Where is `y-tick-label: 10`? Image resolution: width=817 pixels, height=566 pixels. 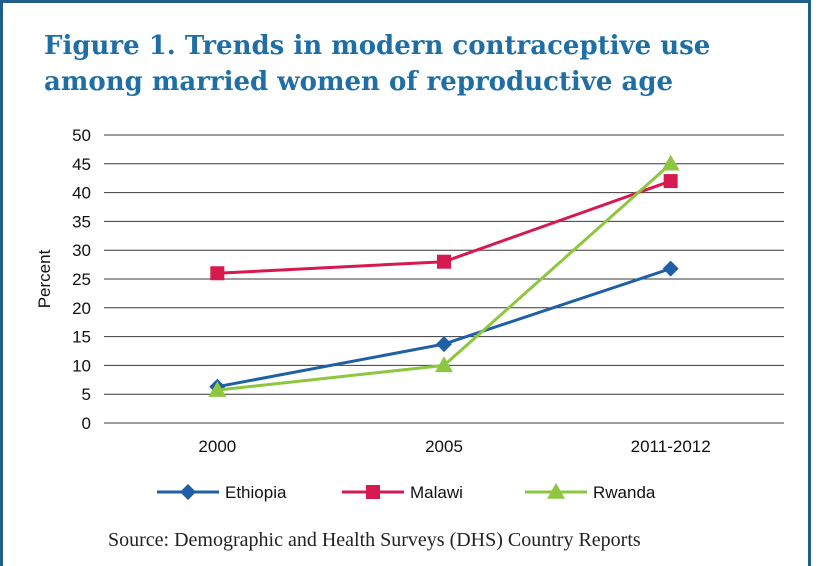 y-tick-label: 10 is located at coordinates (81, 365).